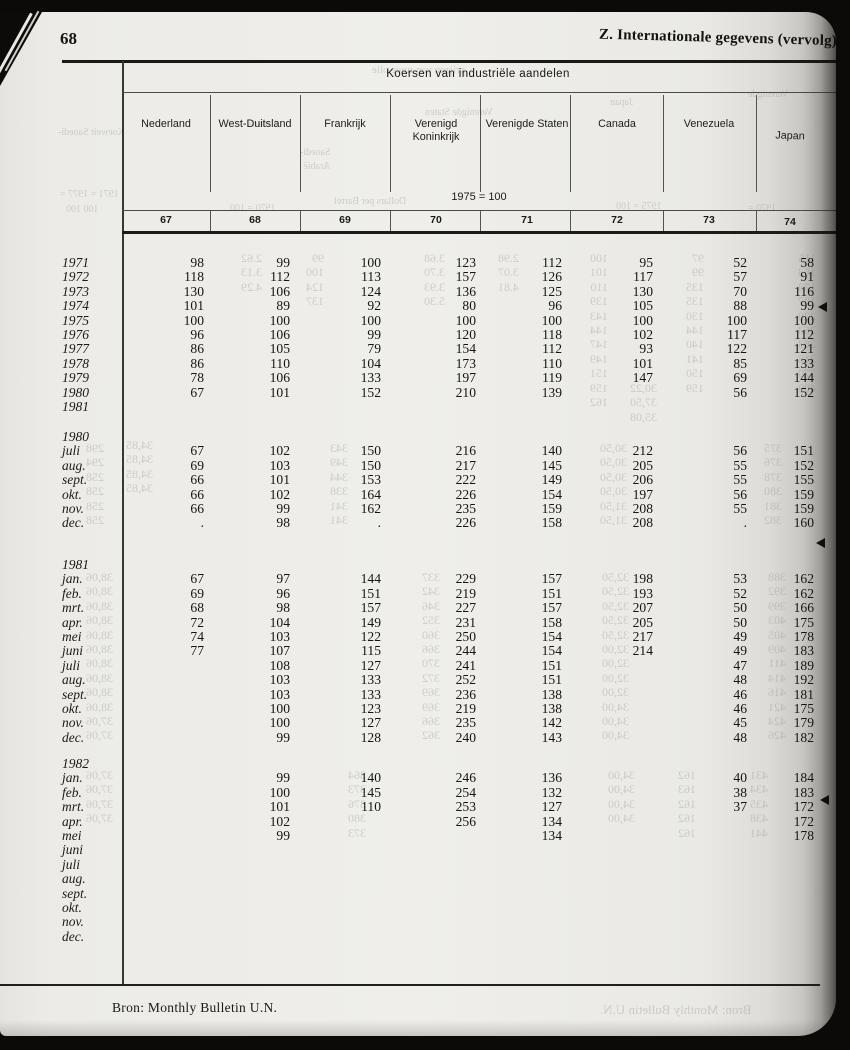  I want to click on table-row: feb. 100 145 254 132 38 183, so click(418, 792).